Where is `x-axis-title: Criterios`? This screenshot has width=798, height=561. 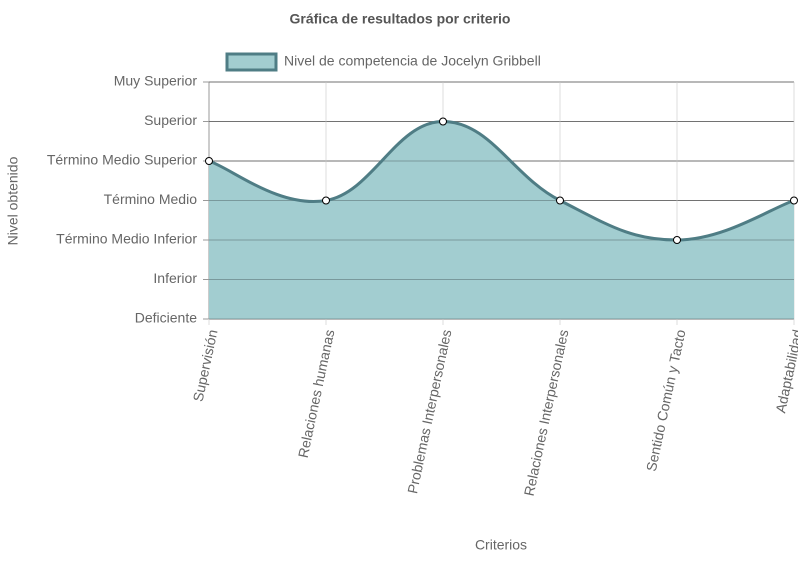 x-axis-title: Criterios is located at coordinates (501, 545).